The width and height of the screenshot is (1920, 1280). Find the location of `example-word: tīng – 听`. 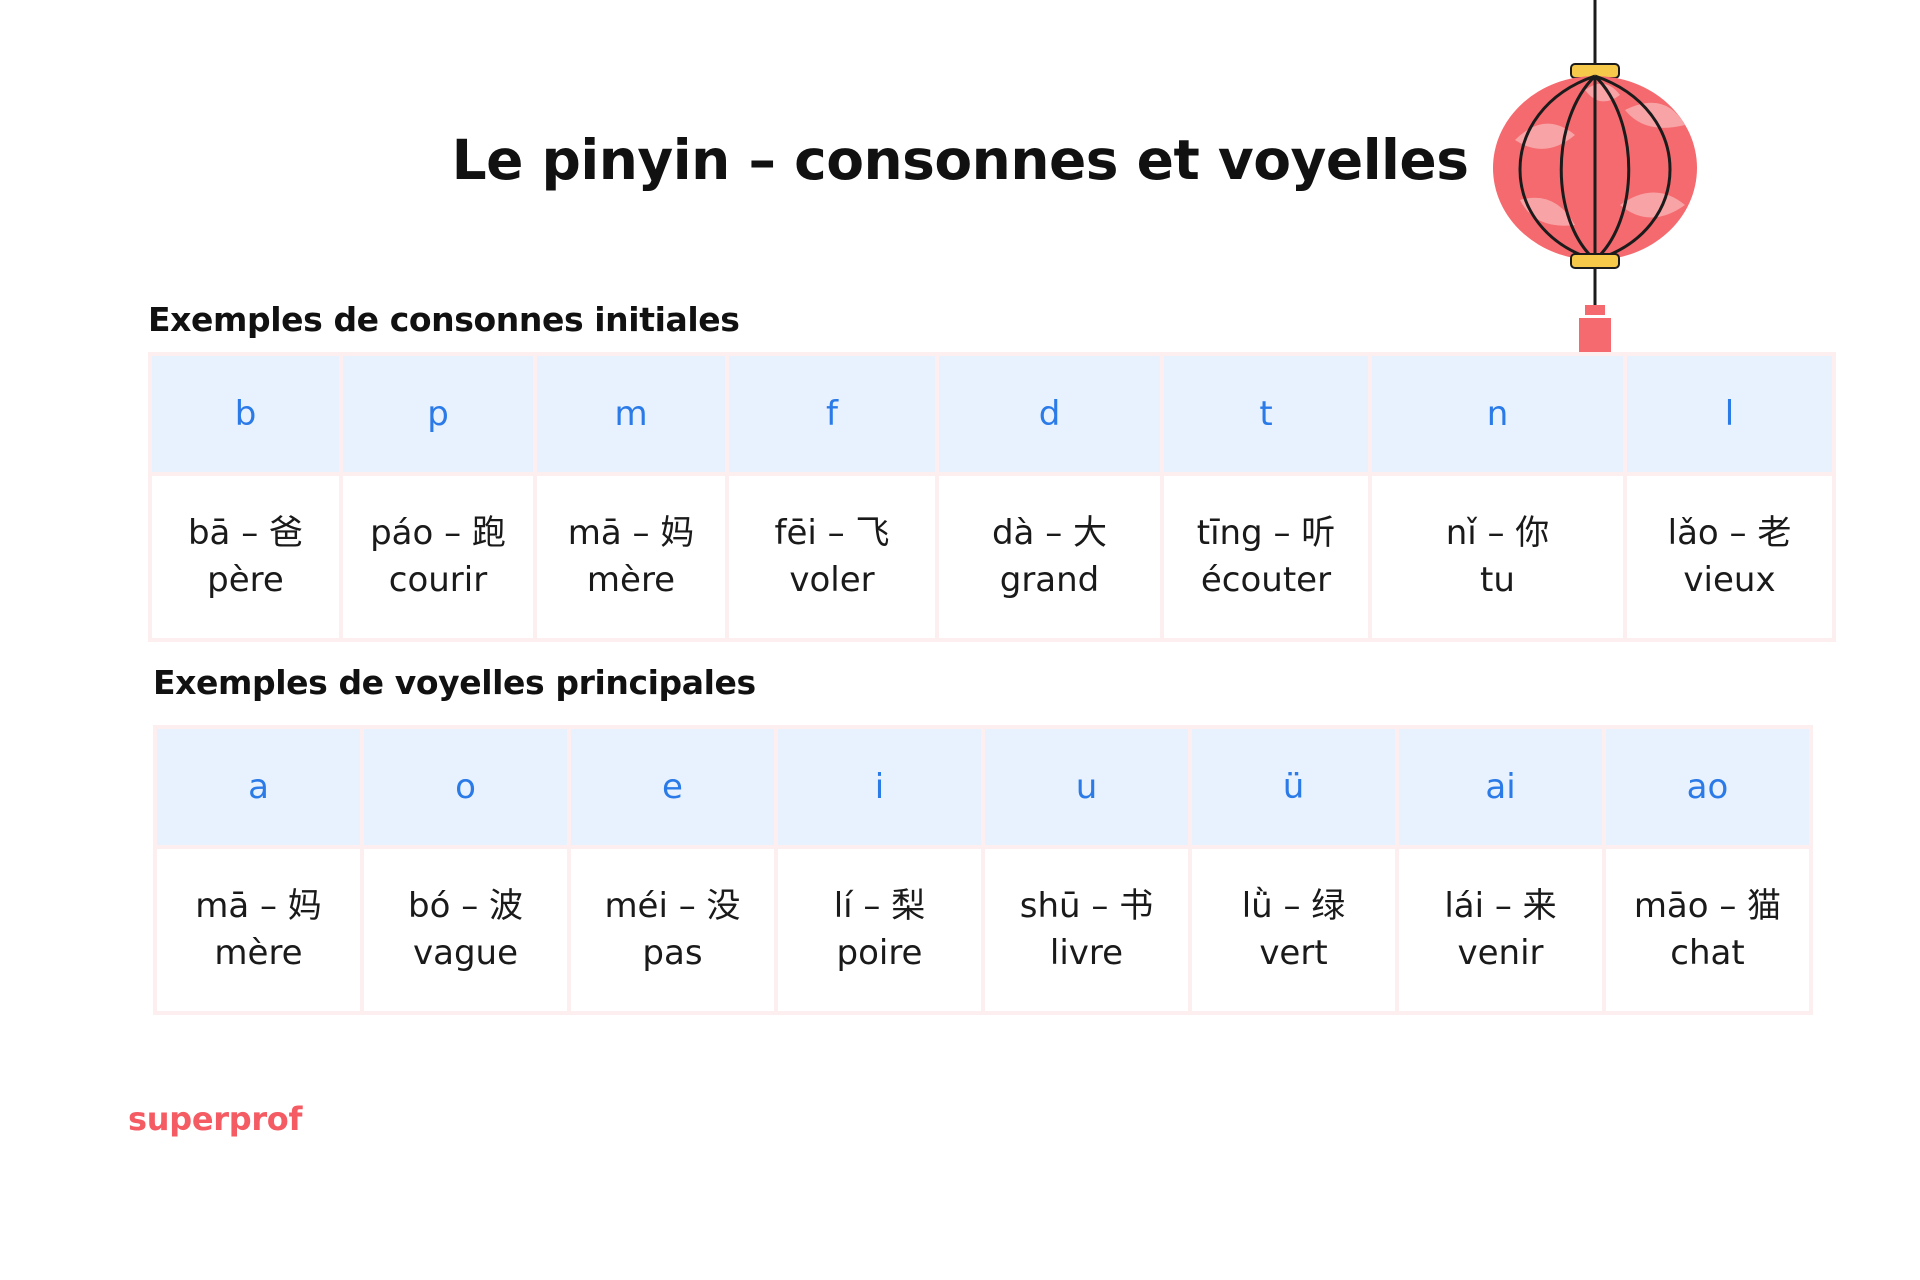

example-word: tīng – 听 is located at coordinates (1266, 533).